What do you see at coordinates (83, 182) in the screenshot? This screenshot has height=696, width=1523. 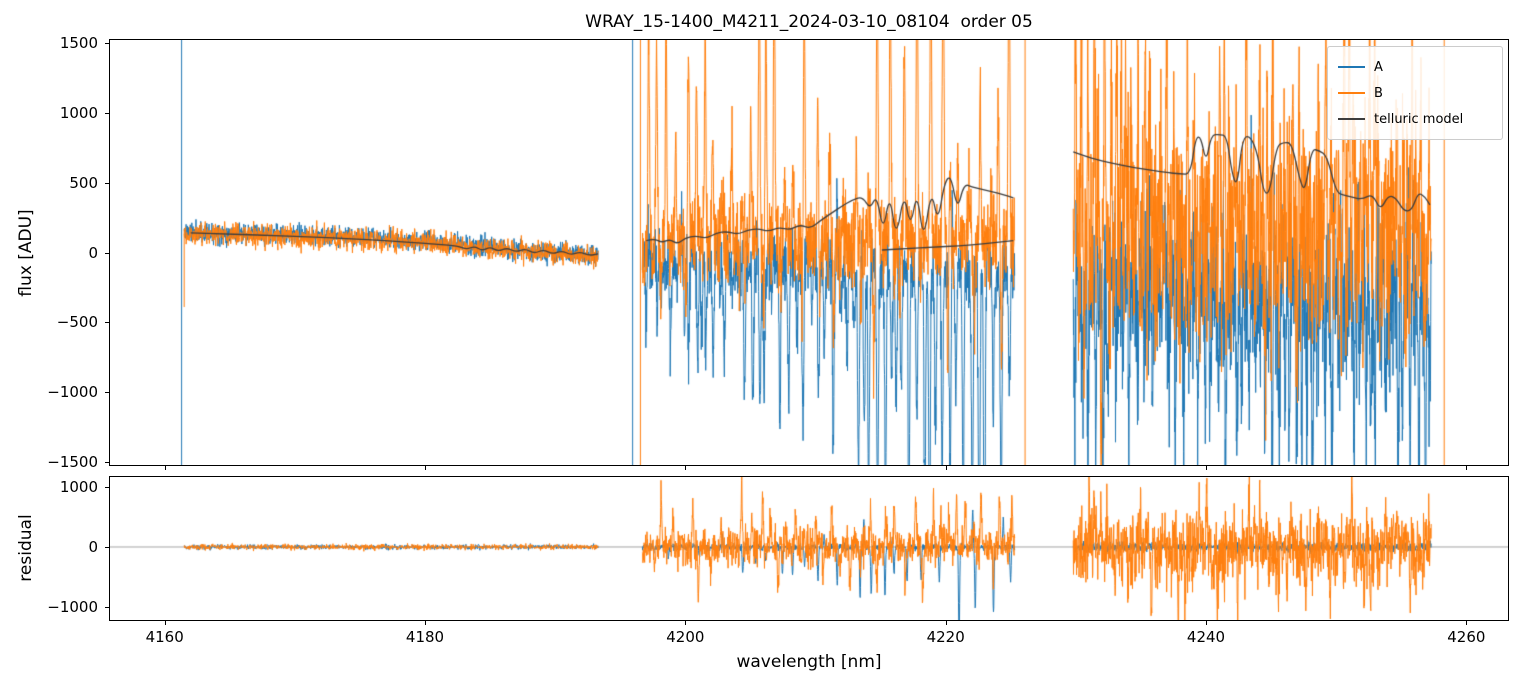 I see `y-tick-label: 500` at bounding box center [83, 182].